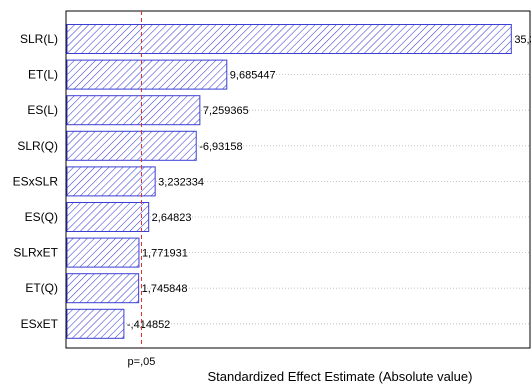 This screenshot has height=384, width=531. I want to click on value-label: -,414852, so click(148, 325).